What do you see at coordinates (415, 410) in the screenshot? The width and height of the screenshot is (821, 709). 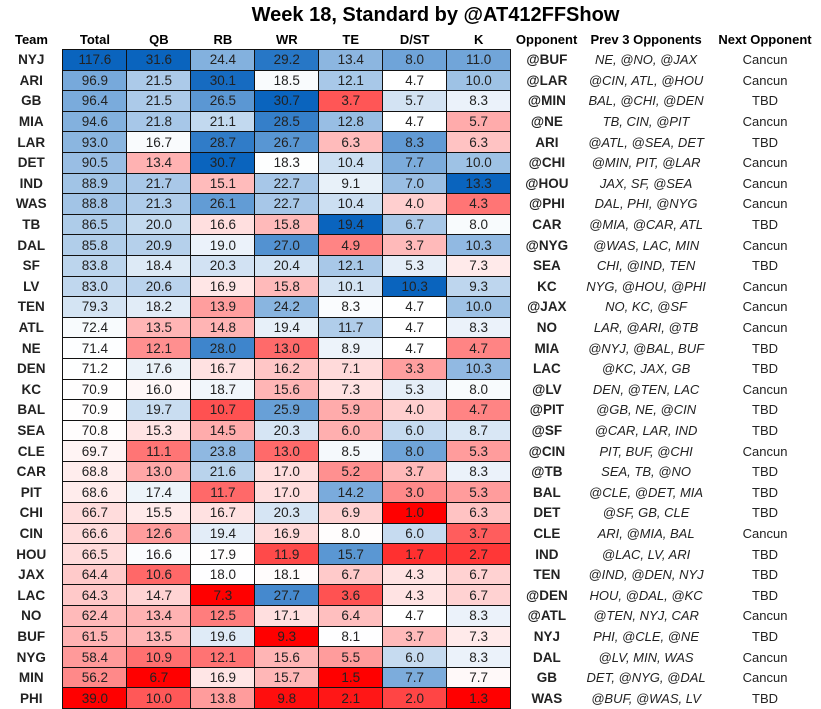 I see `heat-cell: 4.0` at bounding box center [415, 410].